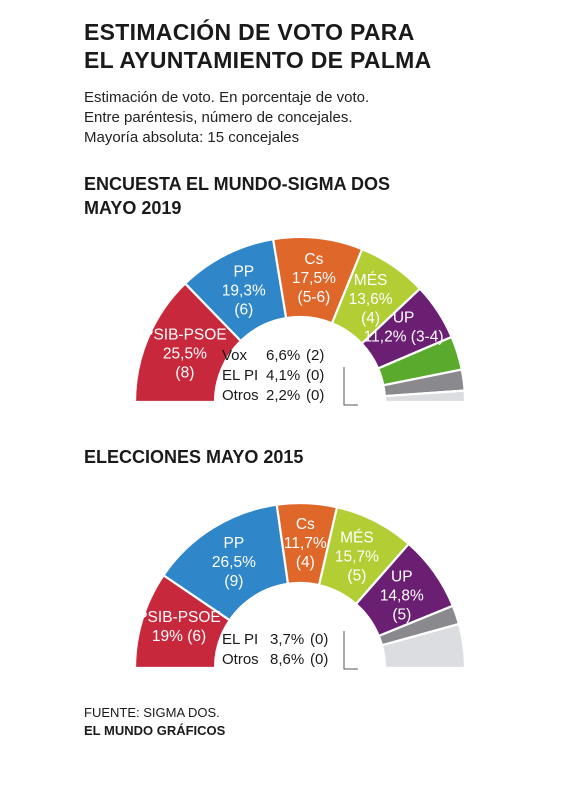 The image size is (580, 793). What do you see at coordinates (233, 581) in the screenshot?
I see `label-pp-seats: (9)` at bounding box center [233, 581].